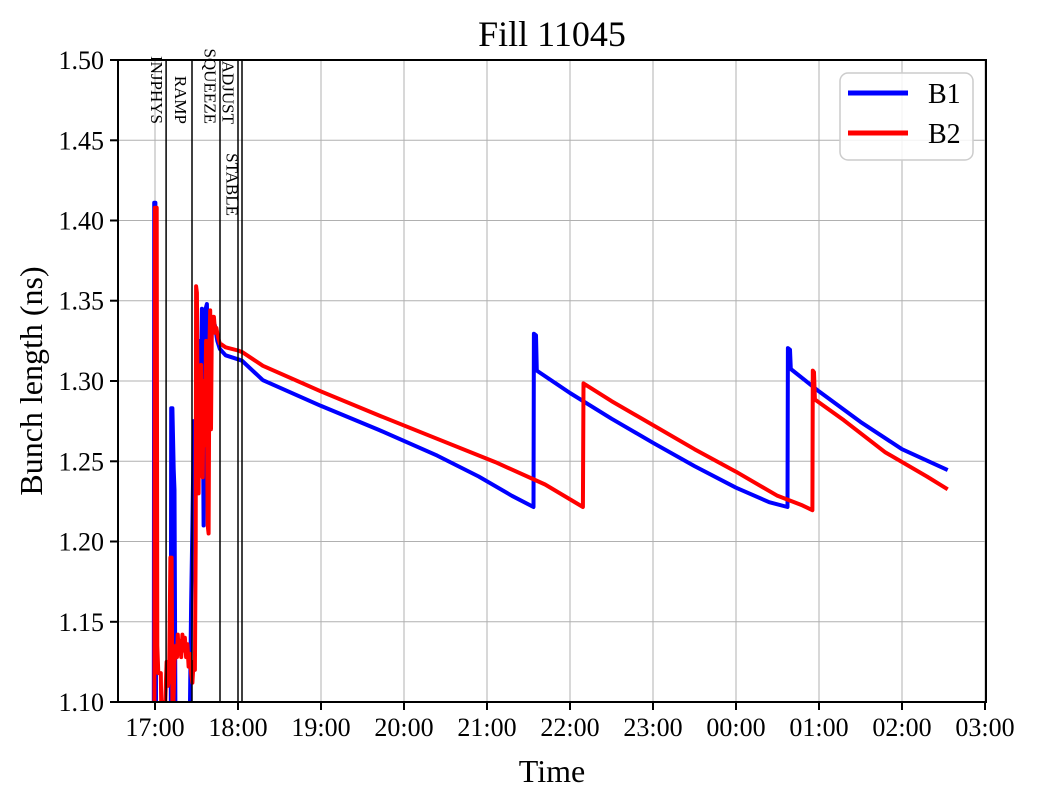 Image resolution: width=1040 pixels, height=800 pixels. What do you see at coordinates (569, 727) in the screenshot?
I see `x-tick-label: 22:00` at bounding box center [569, 727].